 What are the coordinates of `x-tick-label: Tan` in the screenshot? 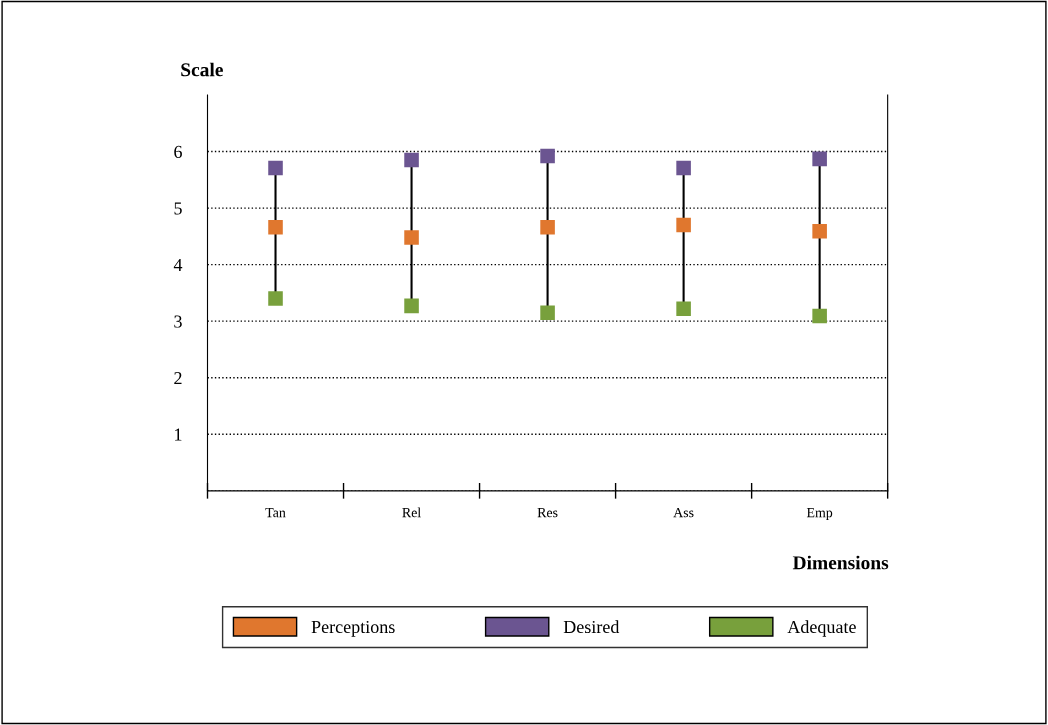 It's located at (275, 513).